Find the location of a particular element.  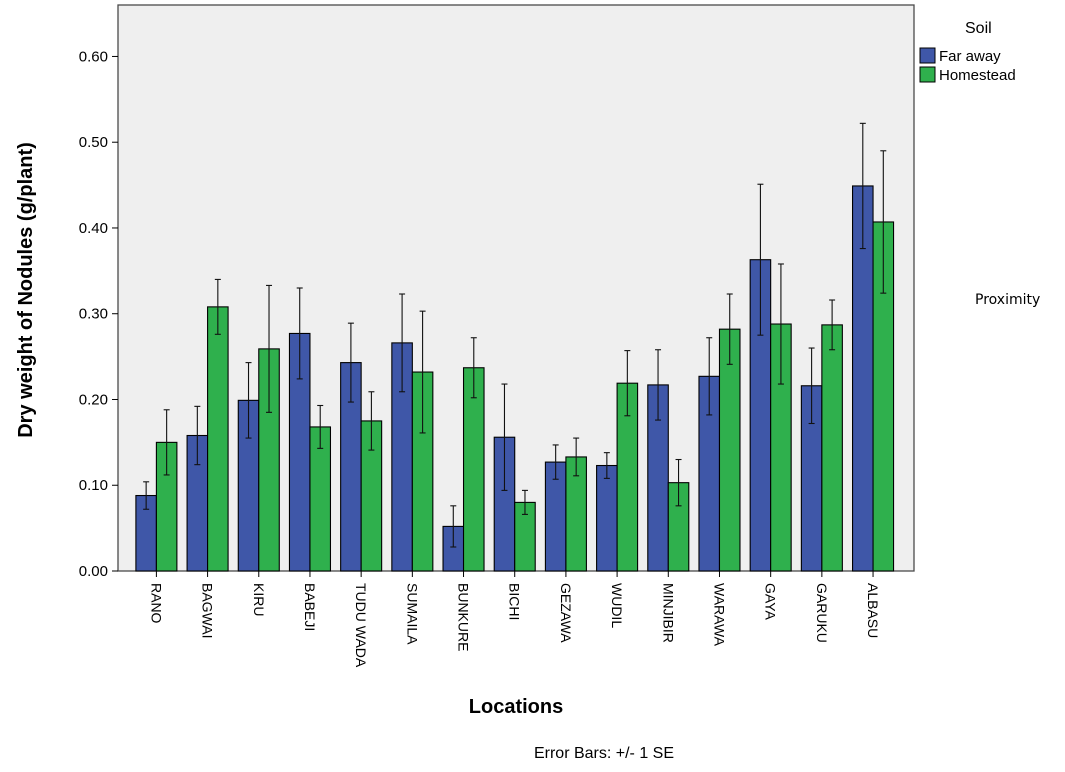

x-tick-label: BUNKURE is located at coordinates (464, 617).